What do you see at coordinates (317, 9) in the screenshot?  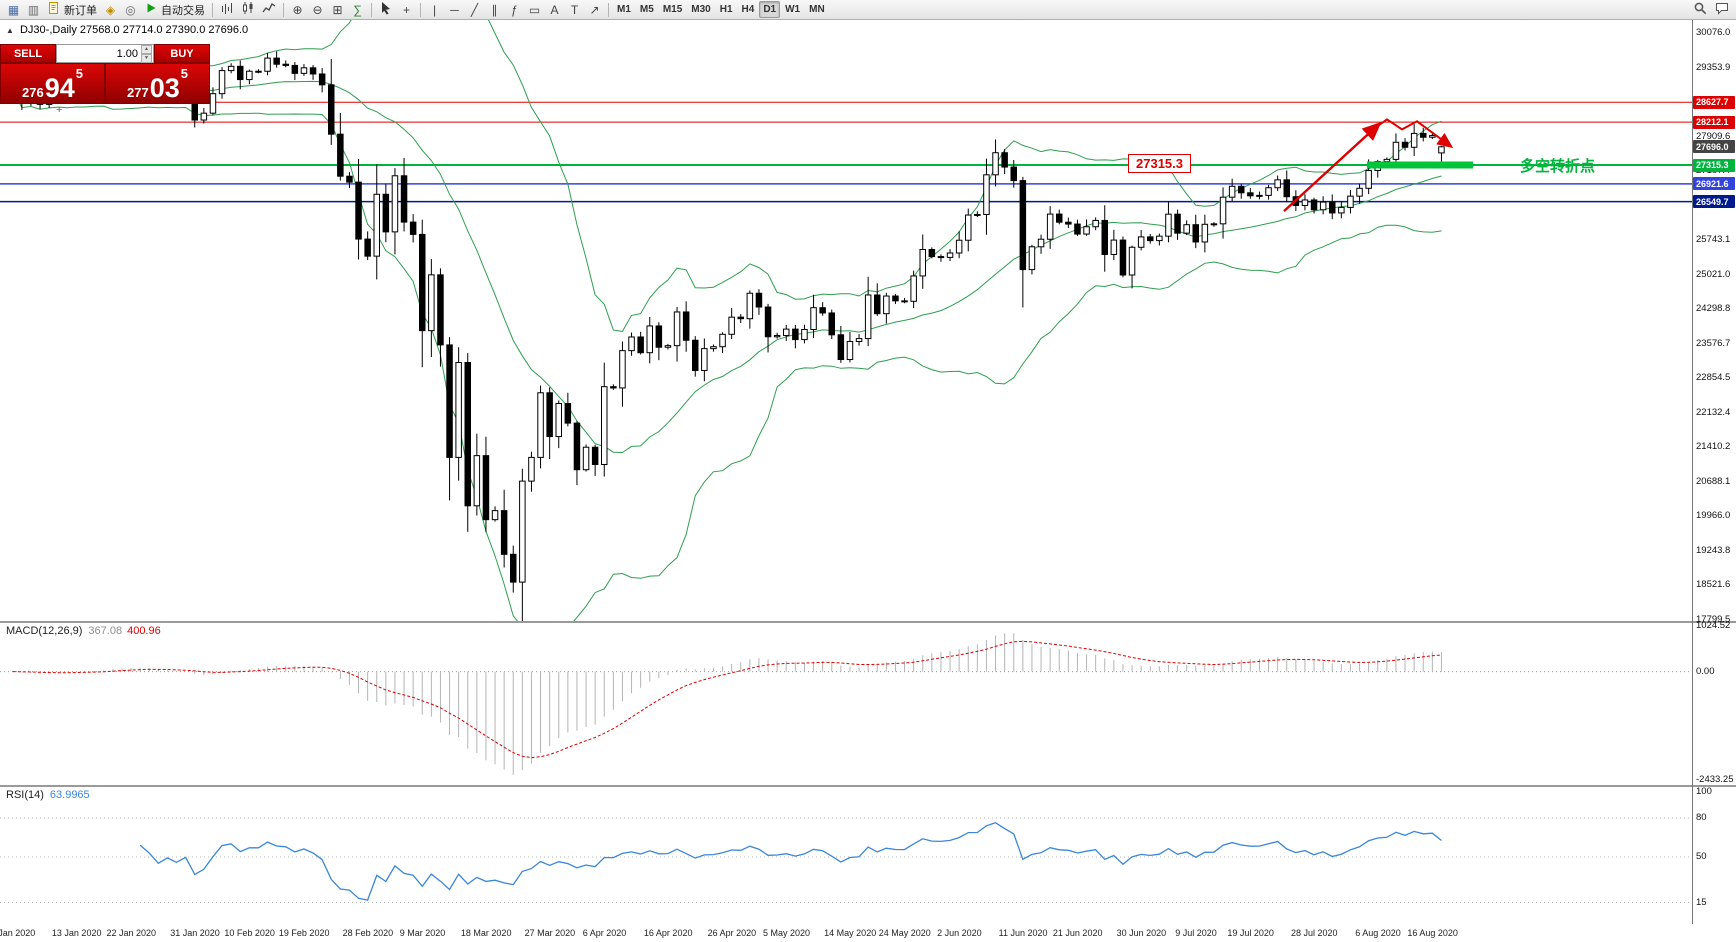 I see `zoom-out-icon: ⊖` at bounding box center [317, 9].